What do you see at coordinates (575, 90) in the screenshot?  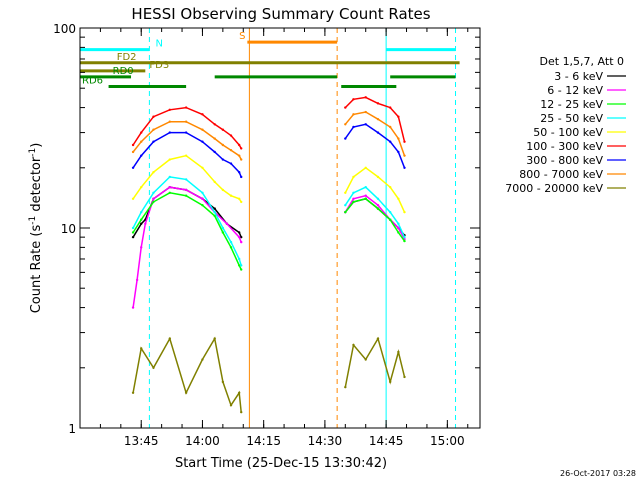 I see `legend-label-6-12-kev: 6 - 12 keV` at bounding box center [575, 90].